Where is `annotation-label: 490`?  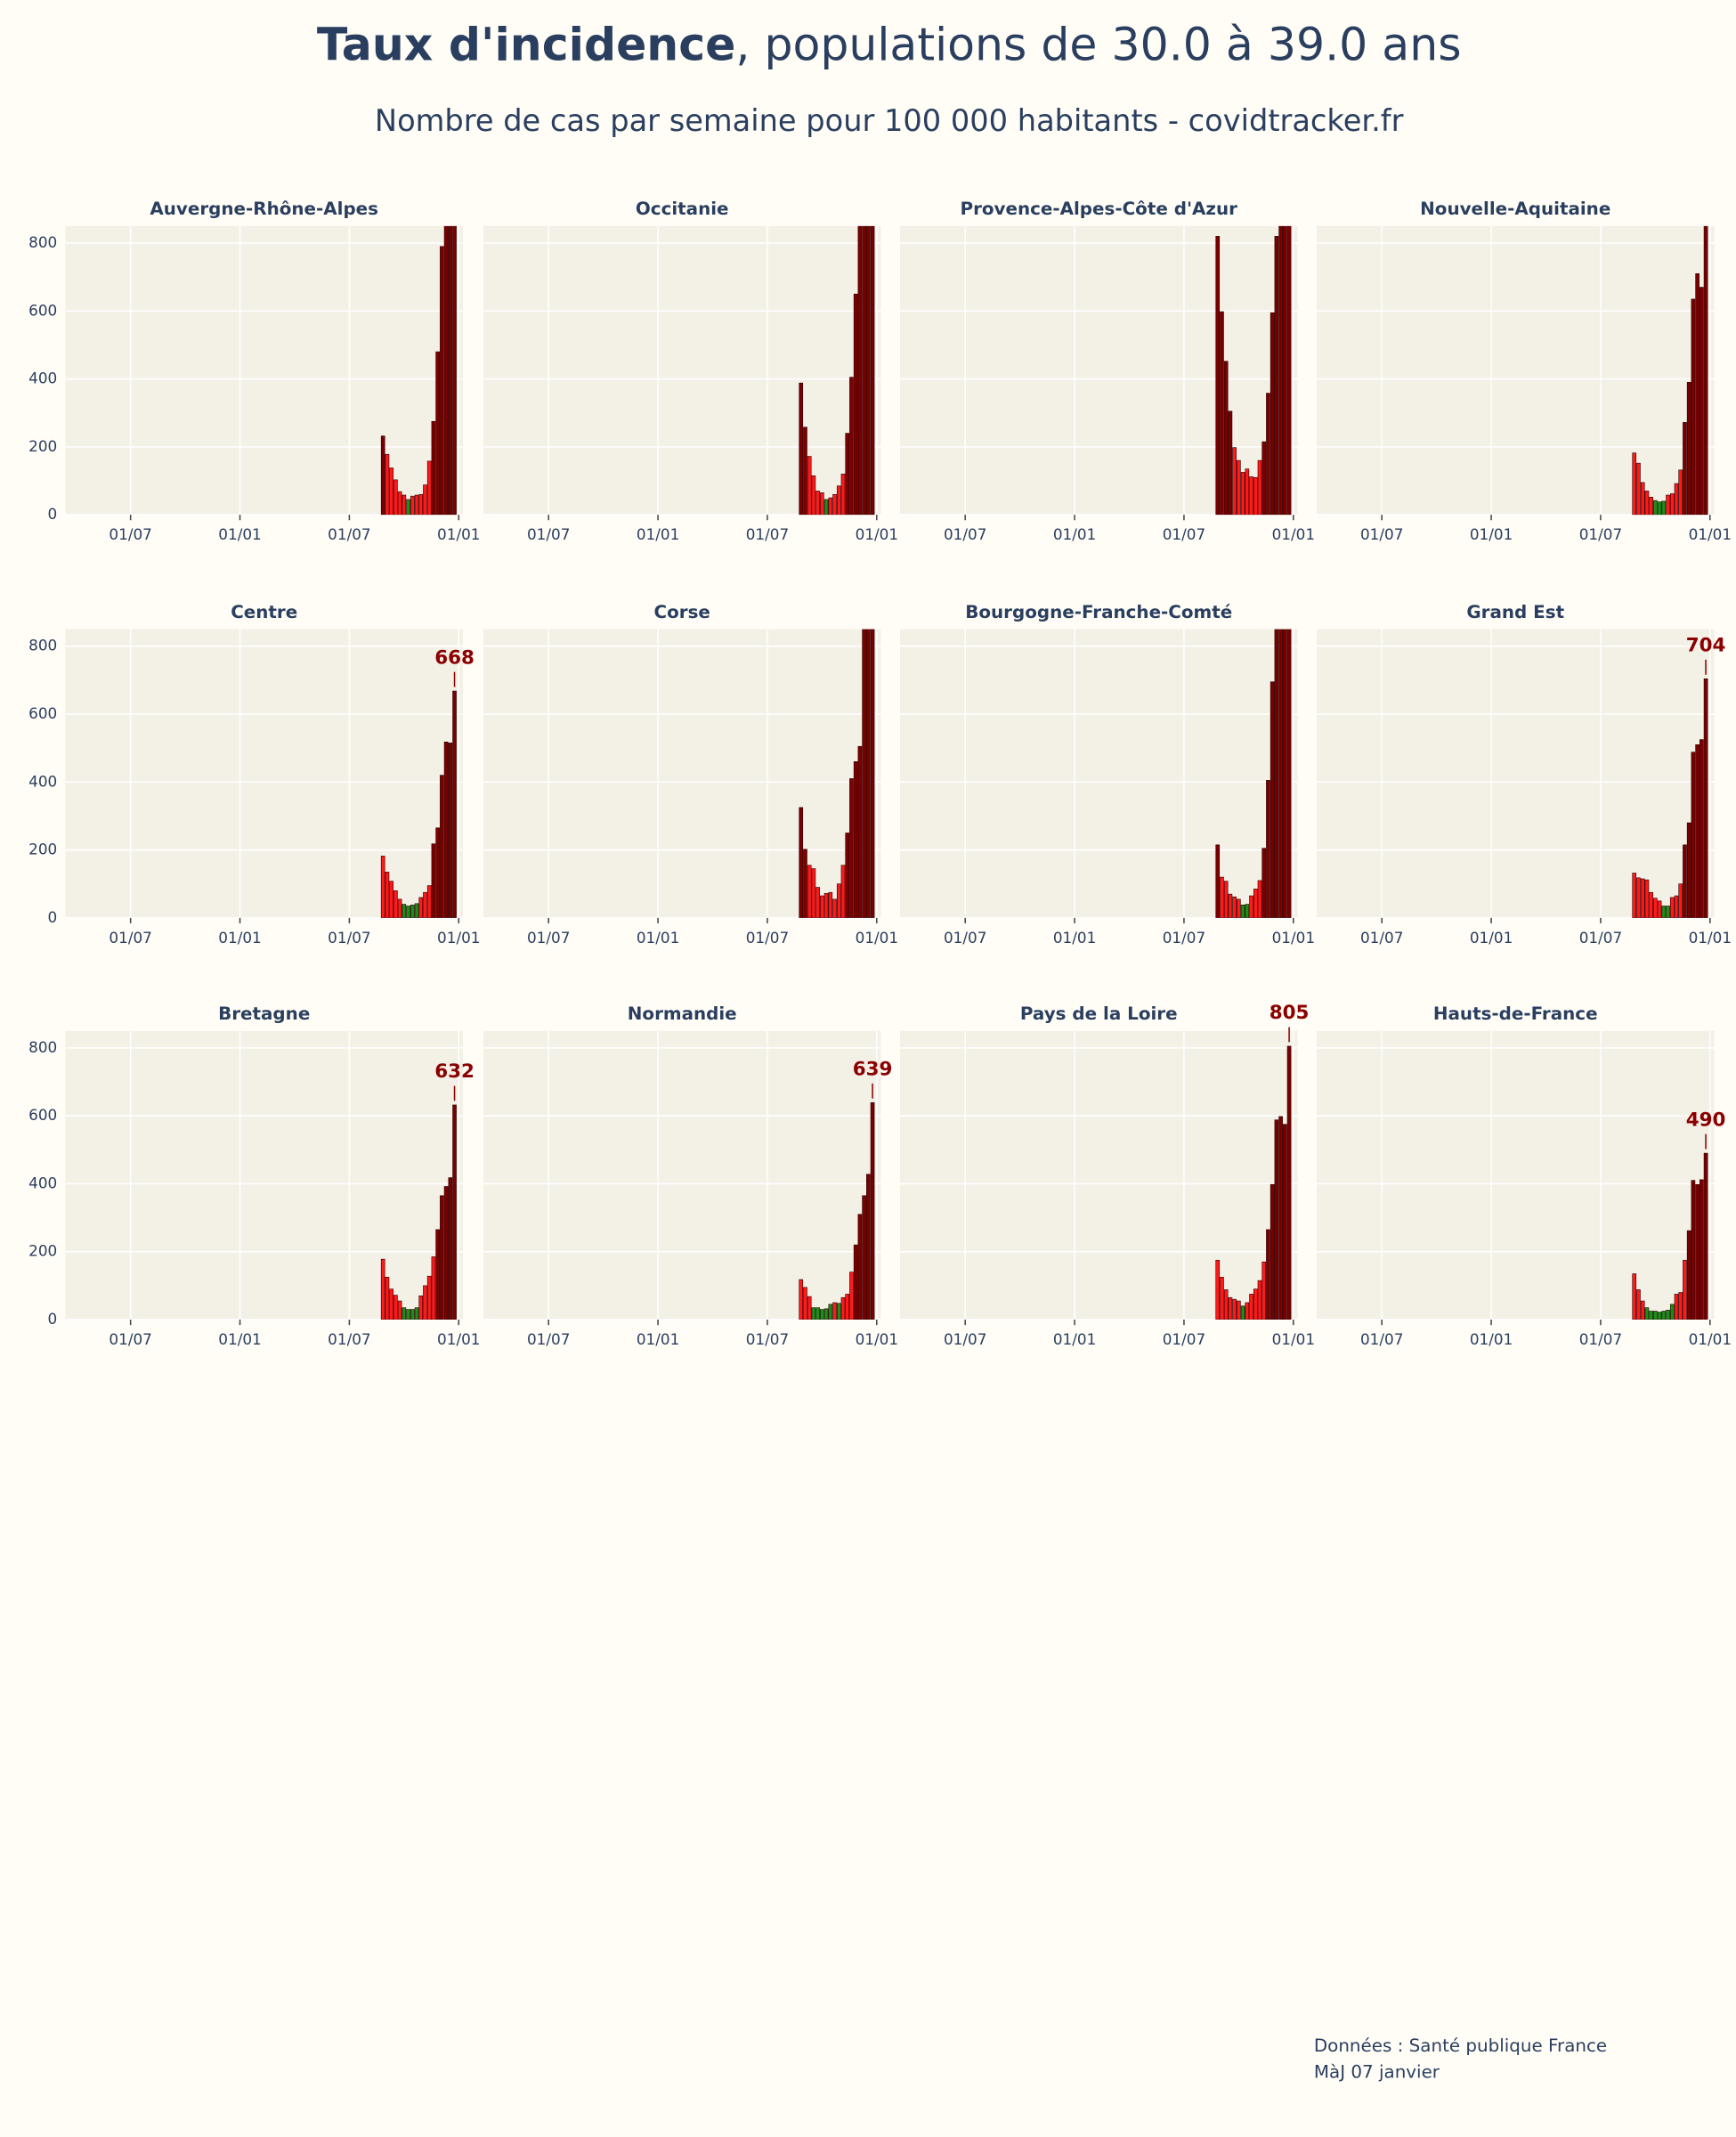 annotation-label: 490 is located at coordinates (1706, 1120).